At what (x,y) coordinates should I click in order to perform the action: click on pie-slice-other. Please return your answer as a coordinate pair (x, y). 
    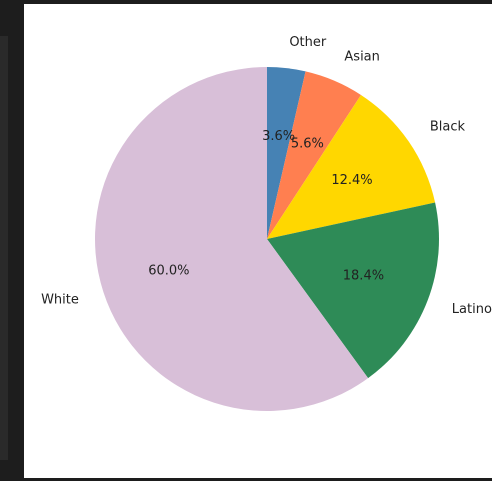
    Looking at the image, I should click on (286, 153).